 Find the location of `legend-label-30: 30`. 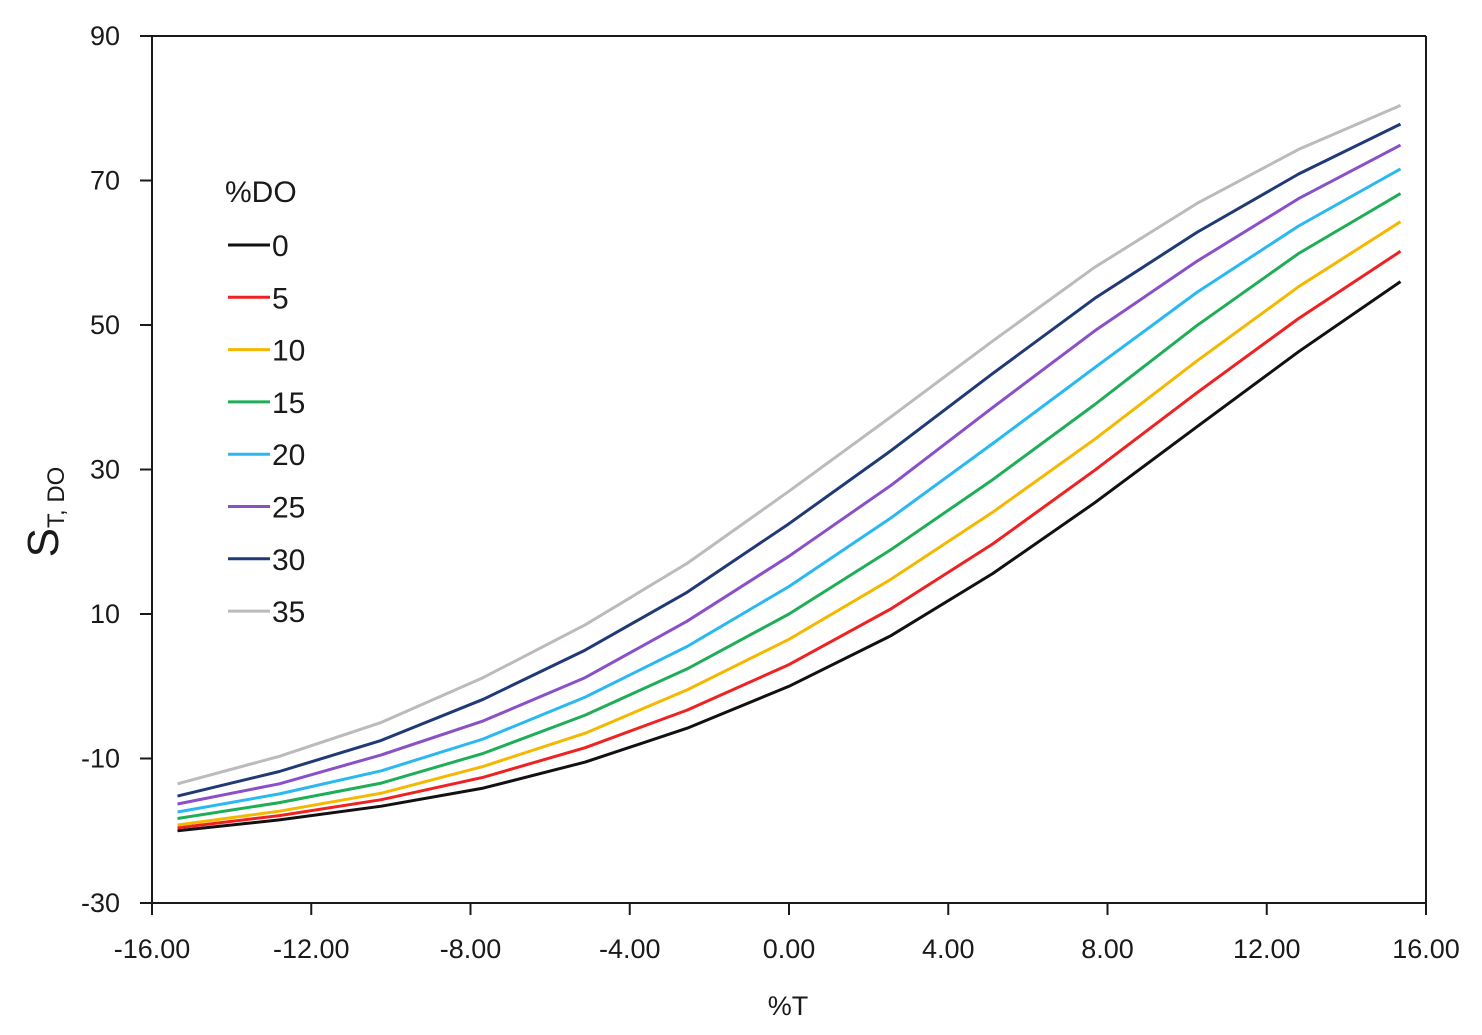

legend-label-30: 30 is located at coordinates (288, 560).